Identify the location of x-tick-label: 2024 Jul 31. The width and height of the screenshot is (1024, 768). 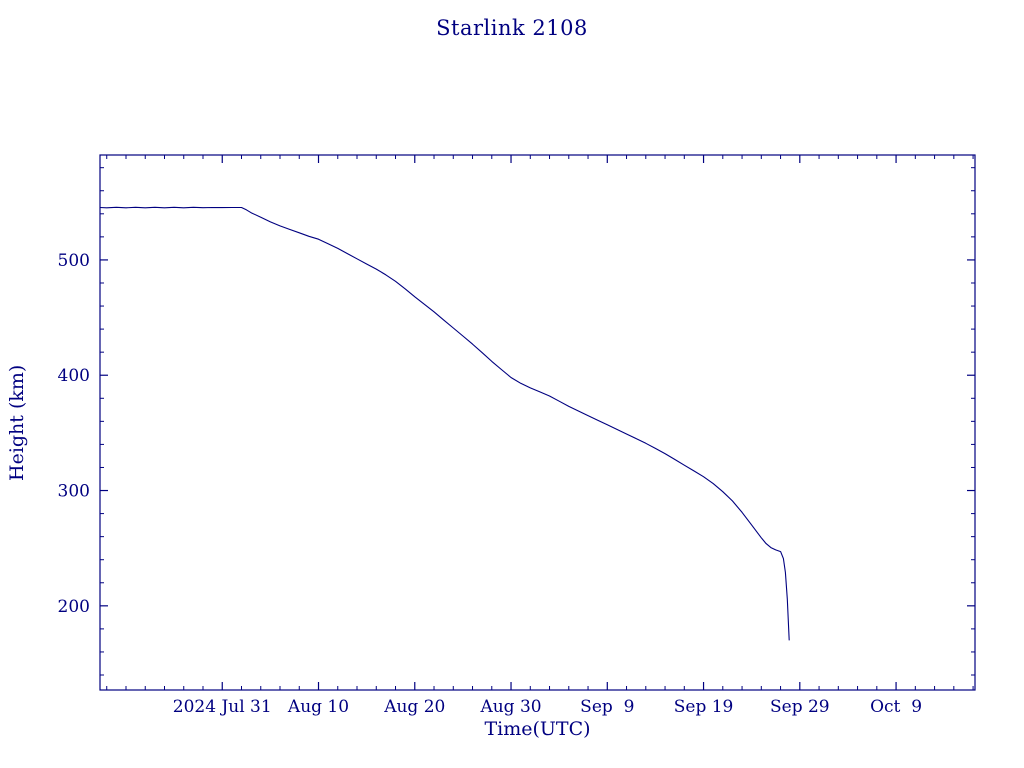
(222, 707).